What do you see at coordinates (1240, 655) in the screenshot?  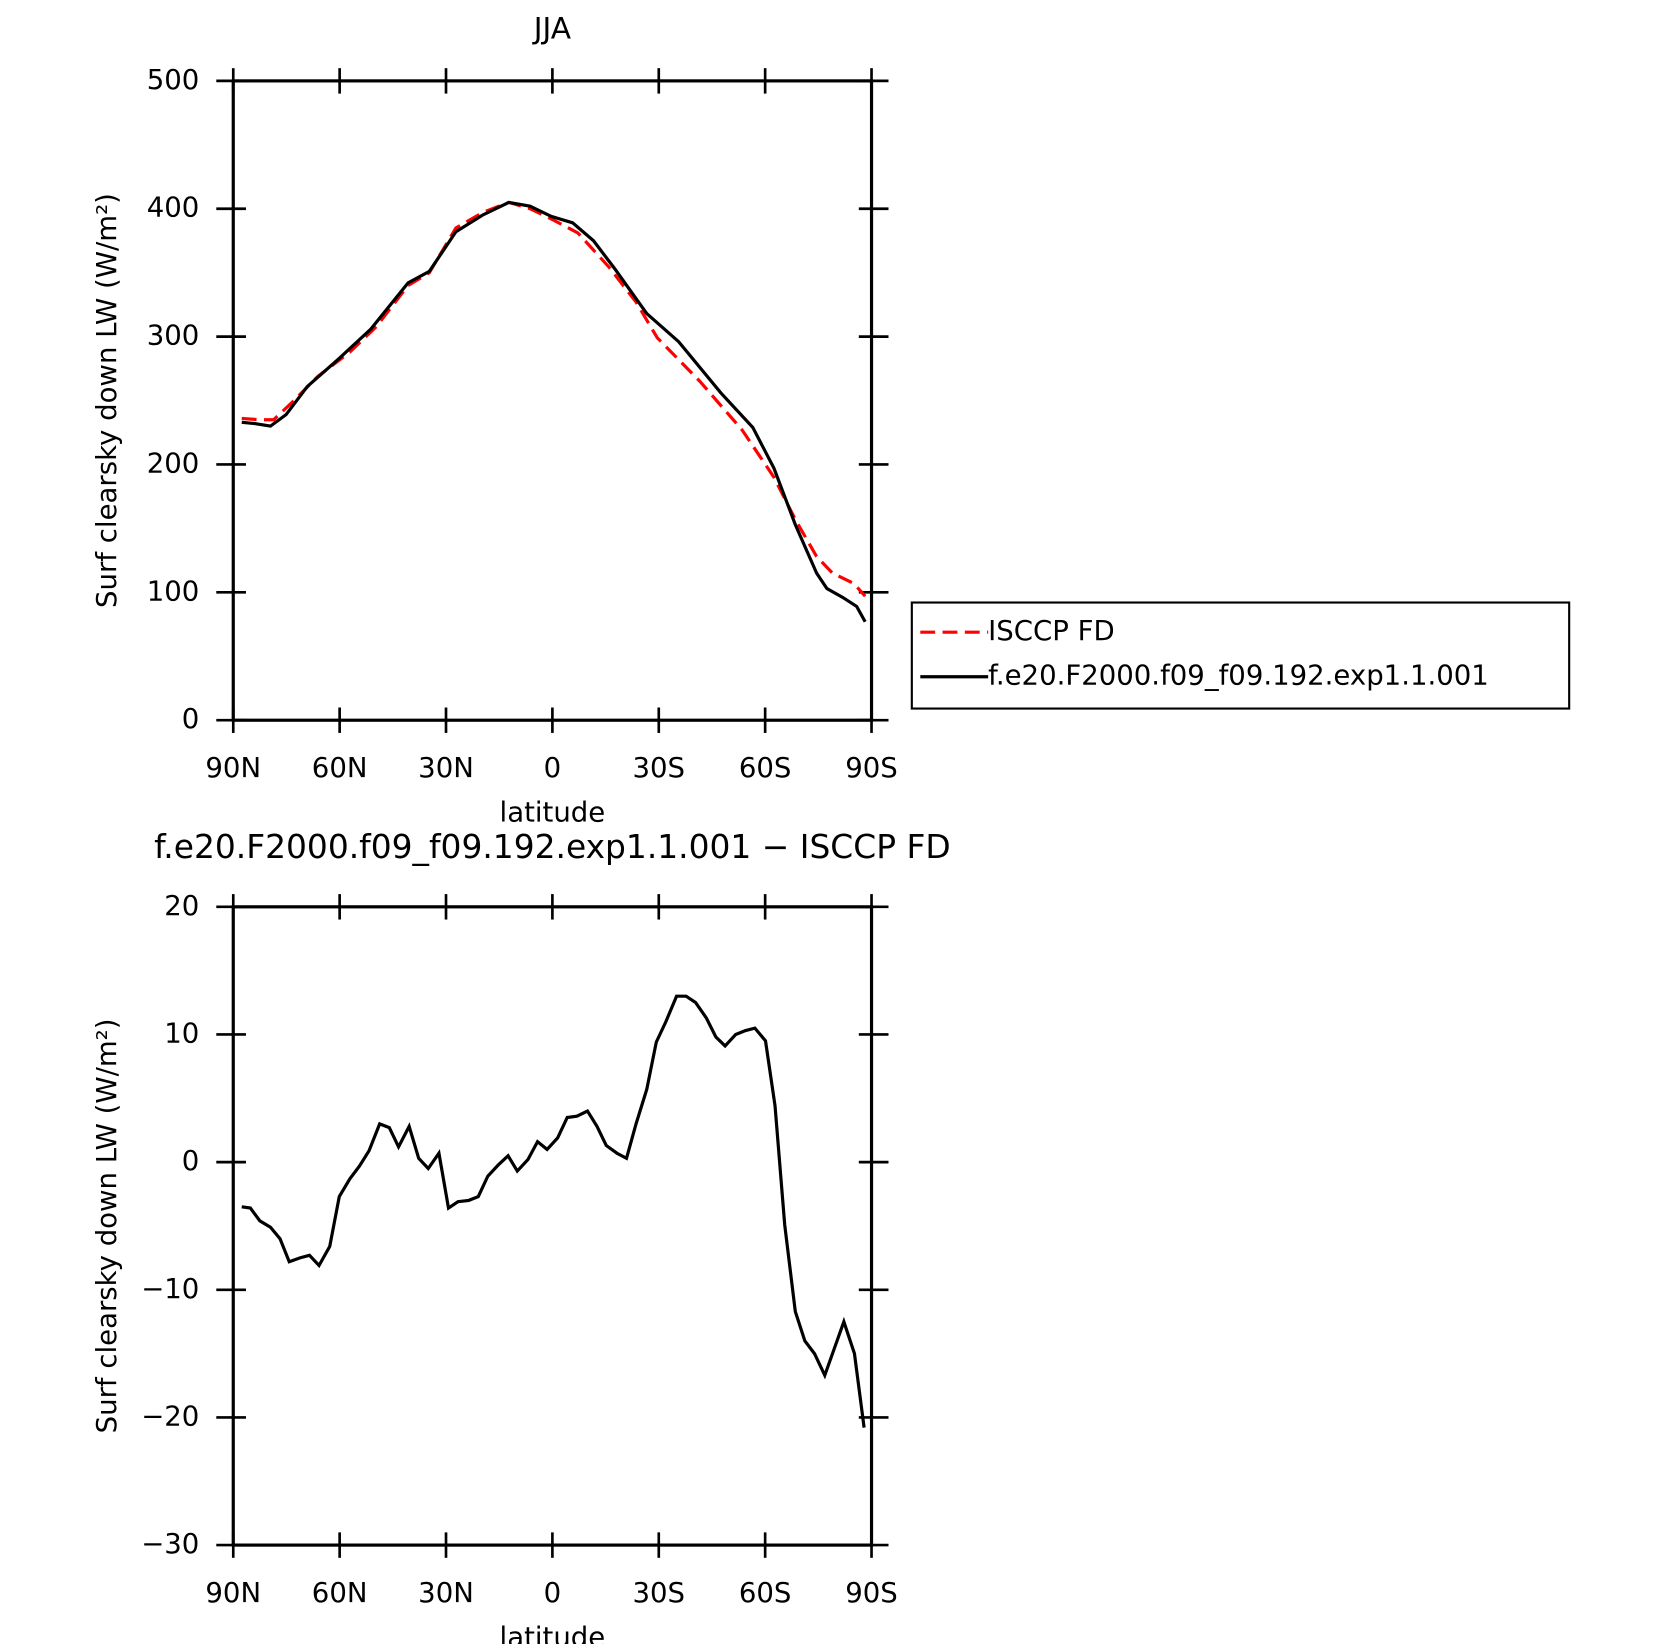 I see `legend-box` at bounding box center [1240, 655].